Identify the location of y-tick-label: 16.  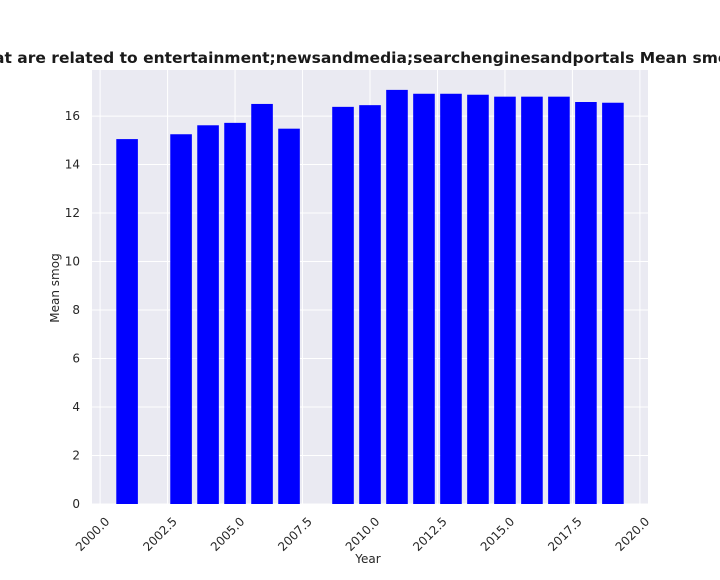
(72, 116).